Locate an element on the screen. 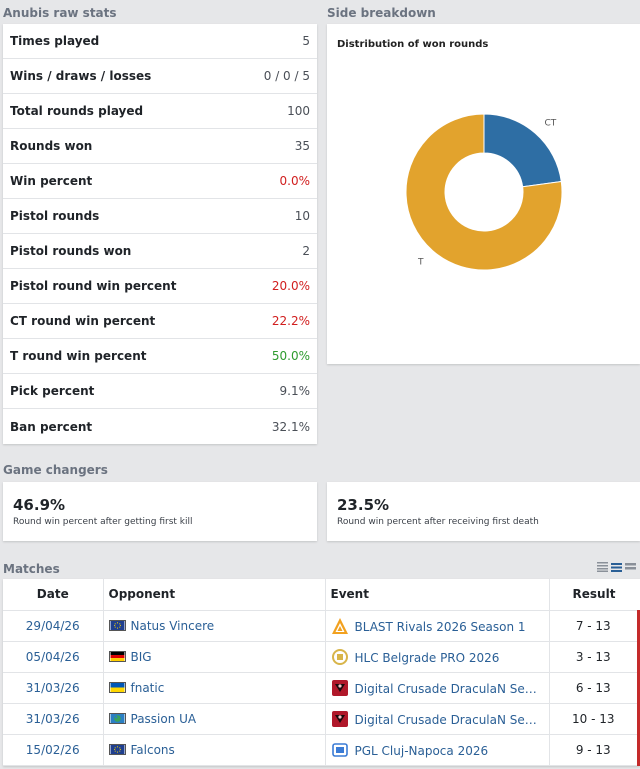  match-result: 10 - 13 is located at coordinates (594, 719).